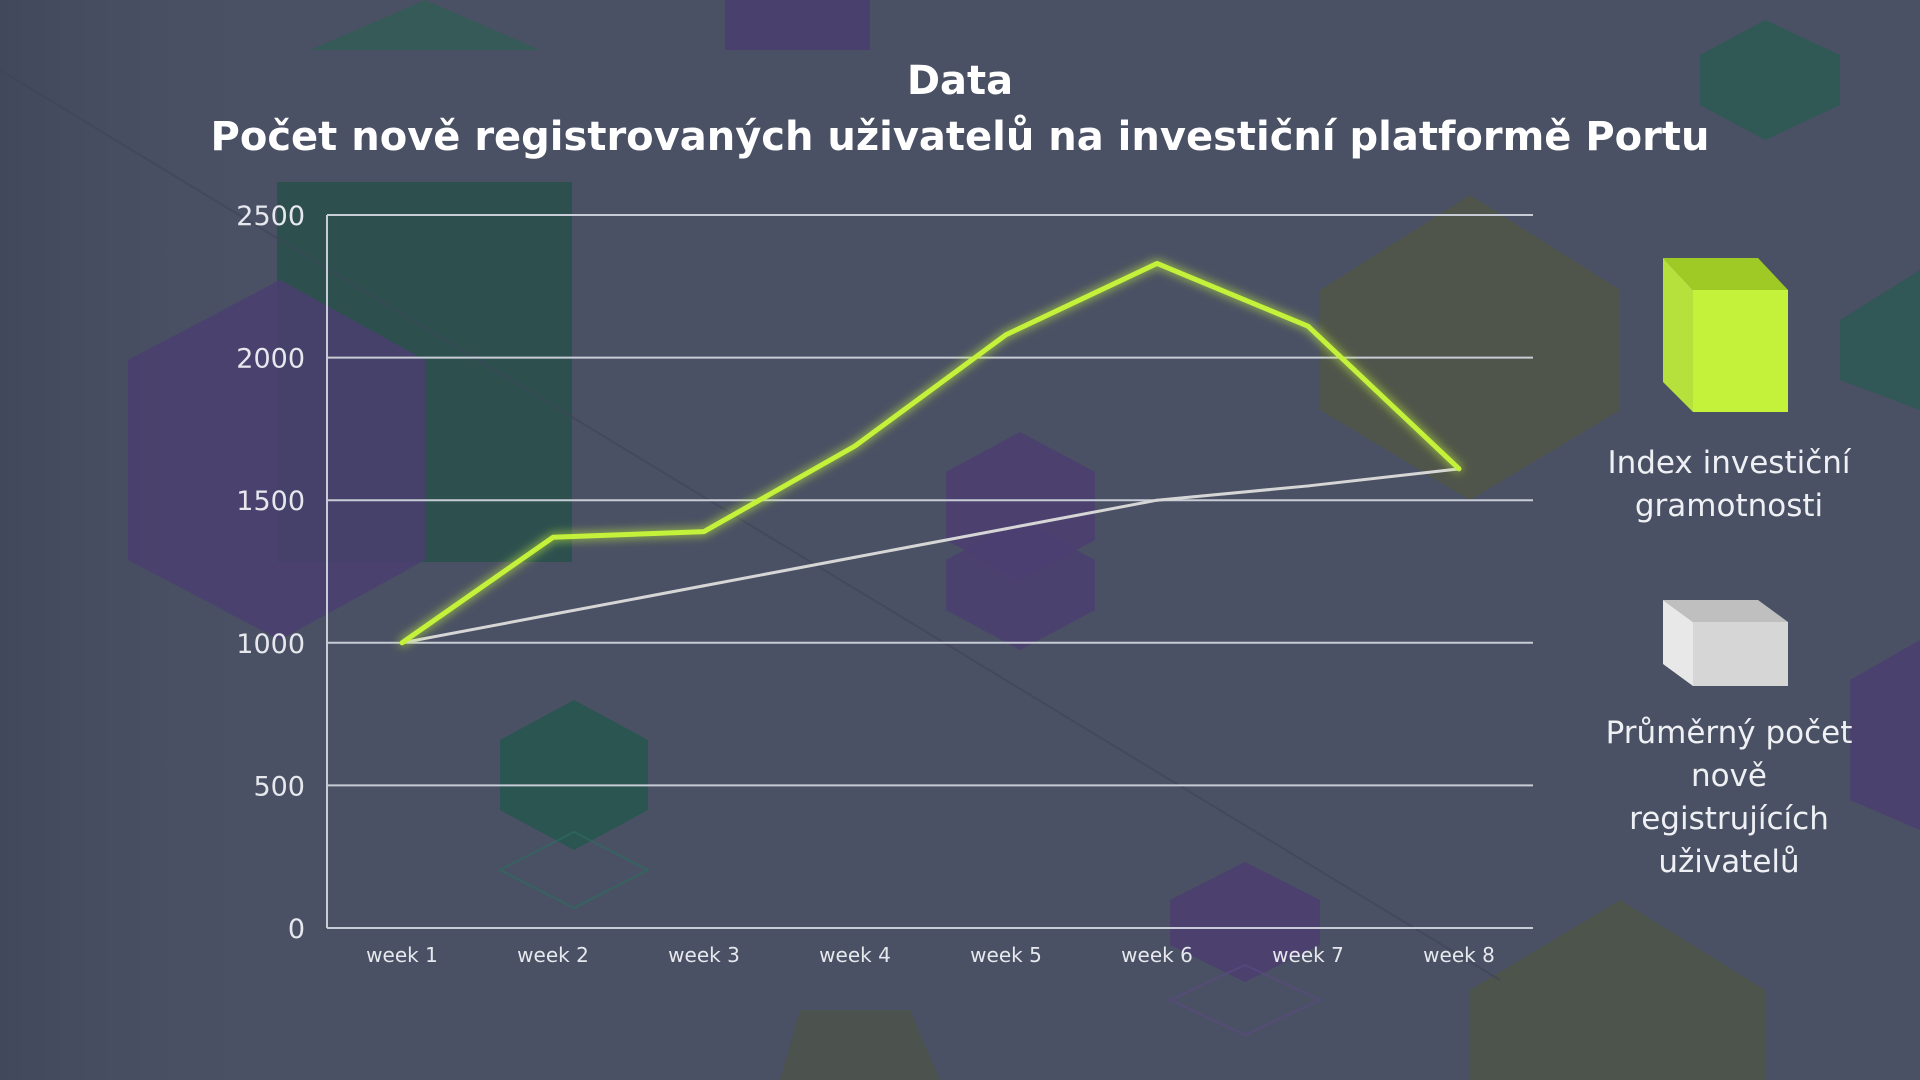 This screenshot has width=1920, height=1080. I want to click on y-tick-label: 2000, so click(270, 359).